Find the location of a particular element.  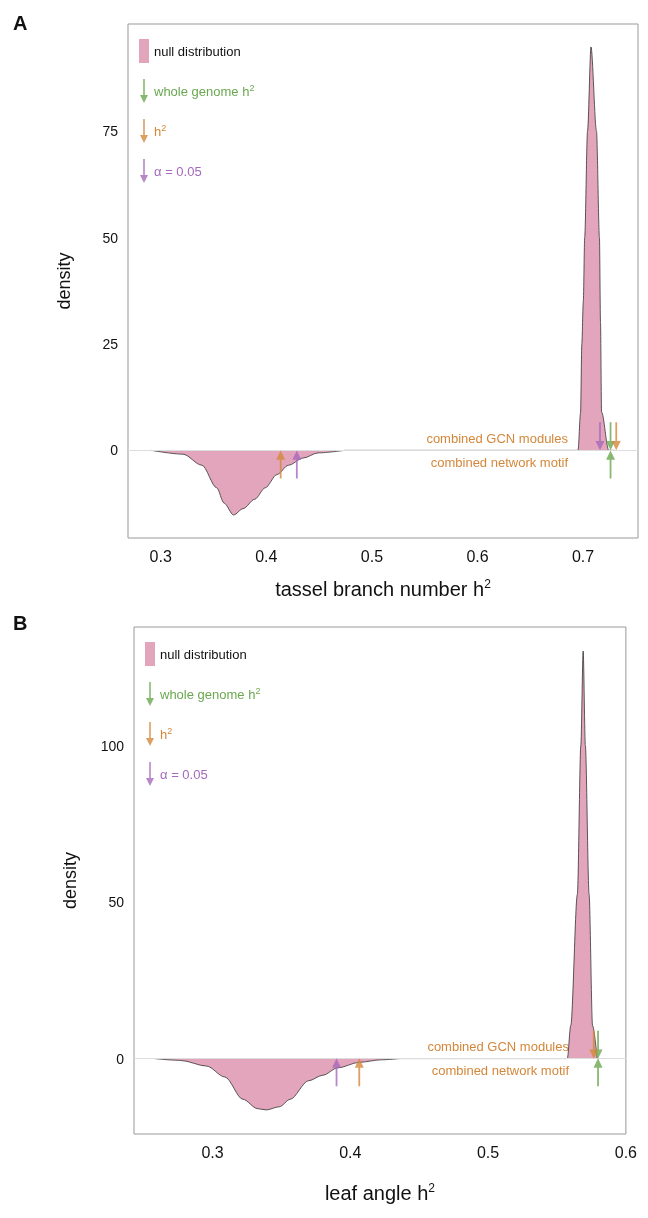

x-tick-label: 0.7 is located at coordinates (583, 556).